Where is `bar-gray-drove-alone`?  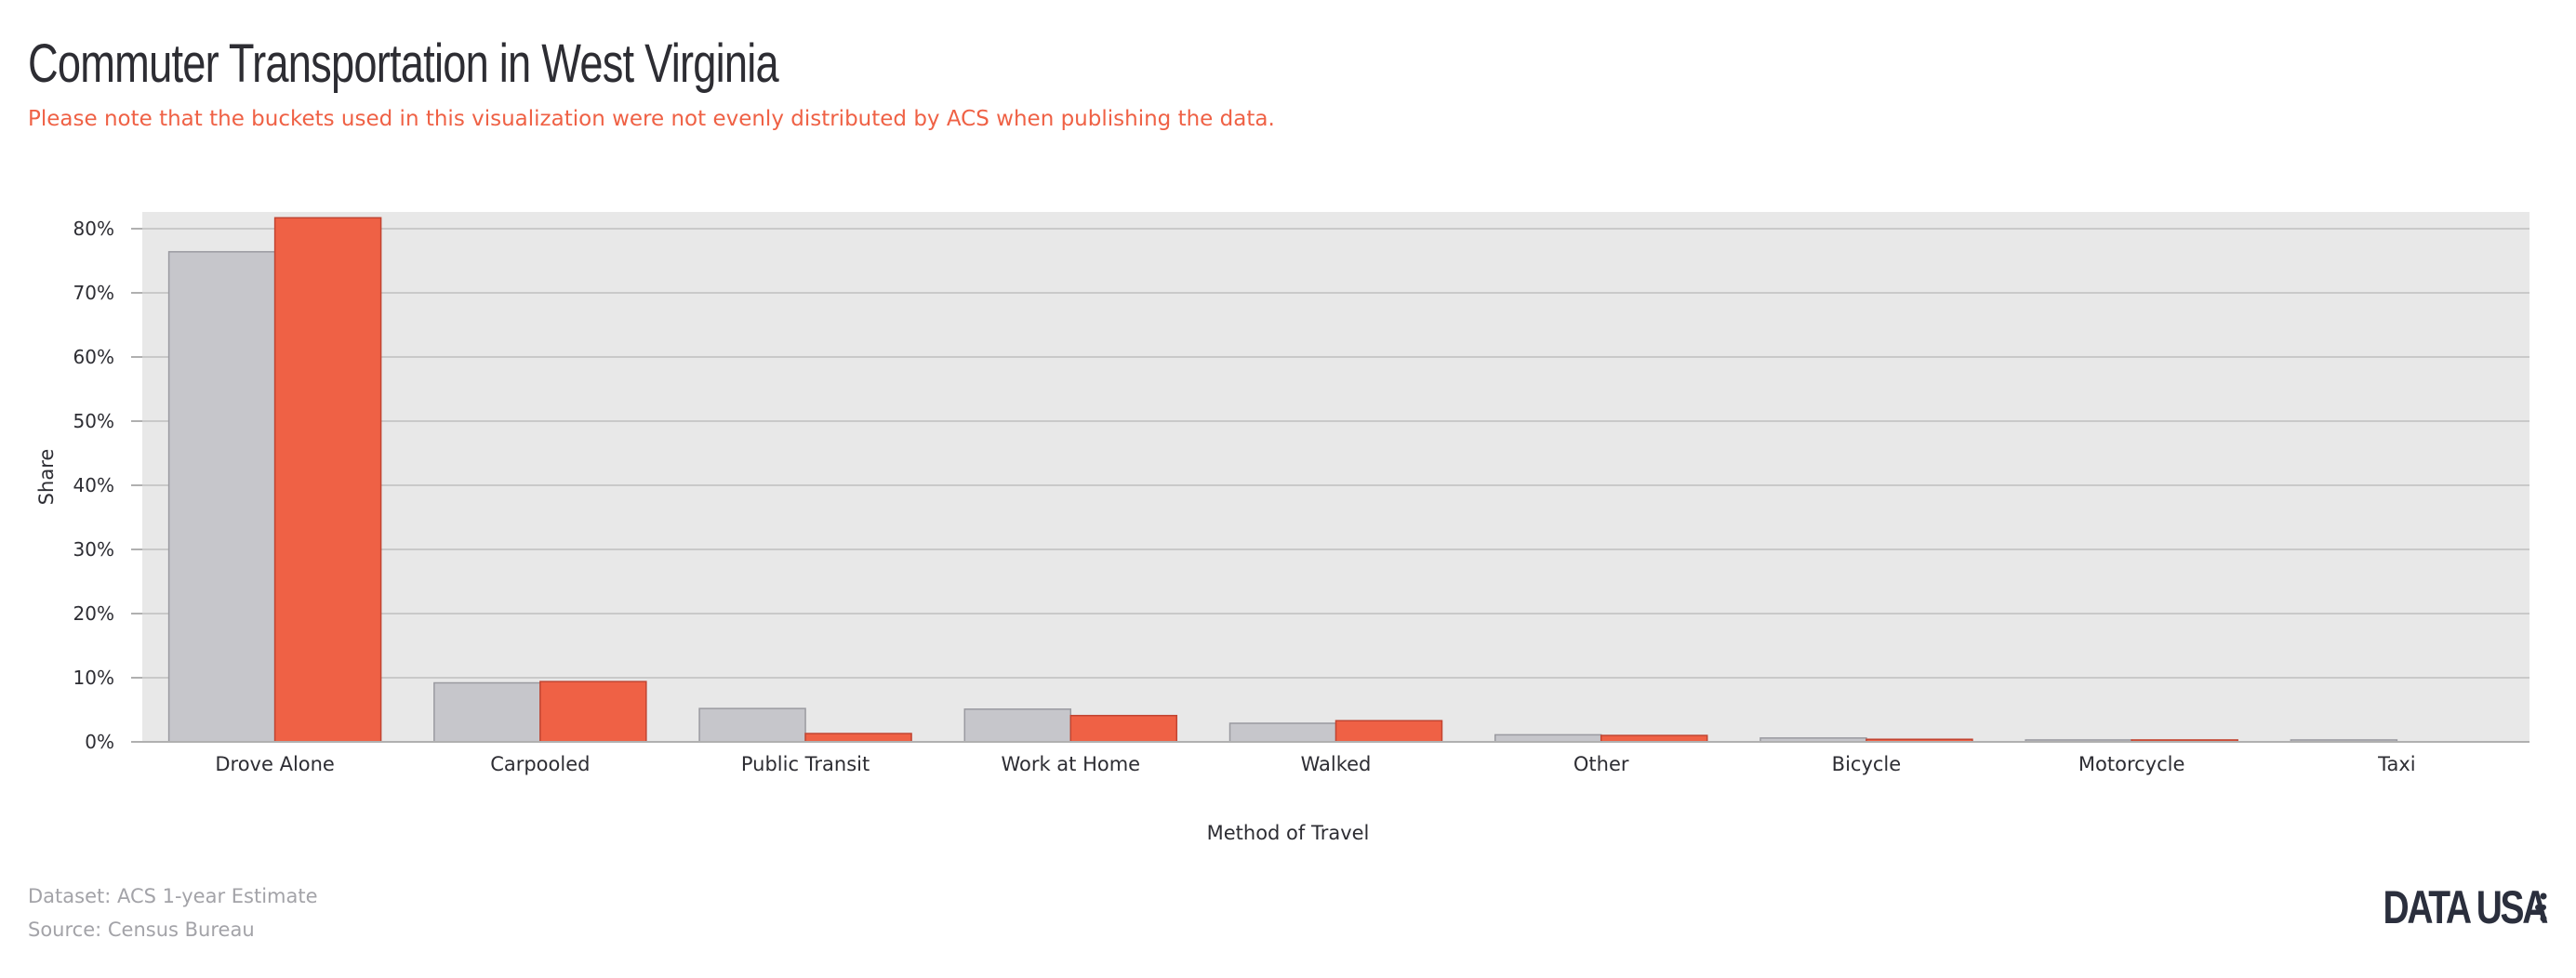 bar-gray-drove-alone is located at coordinates (221, 497).